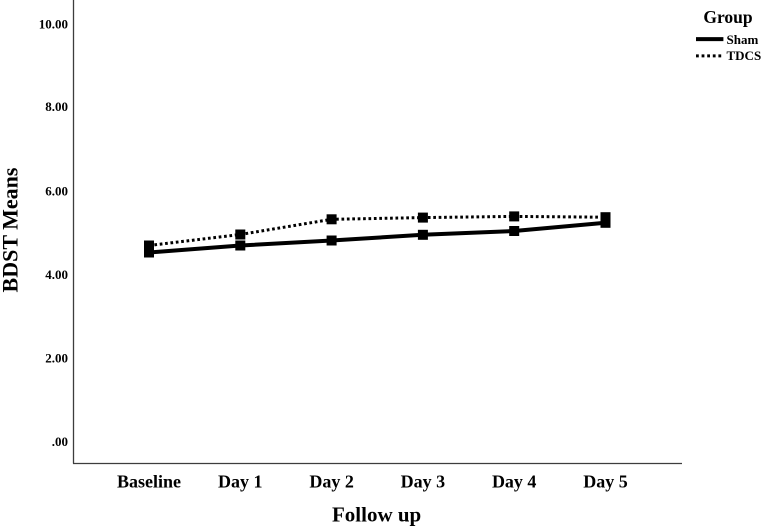 Image resolution: width=764 pixels, height=527 pixels. Describe the element at coordinates (376, 515) in the screenshot. I see `svg-text: Follow up` at that location.